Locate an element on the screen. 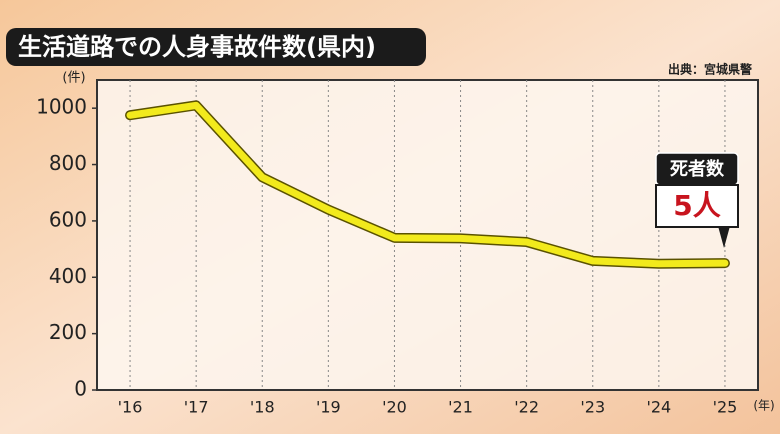 The height and width of the screenshot is (434, 780). y-tick-label: 0 is located at coordinates (80, 389).